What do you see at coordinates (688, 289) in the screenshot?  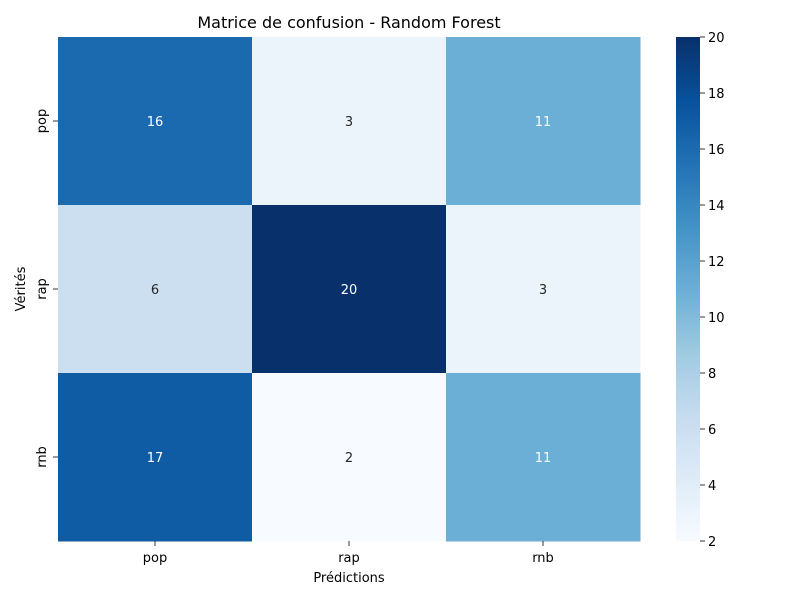 I see `colorbar` at bounding box center [688, 289].